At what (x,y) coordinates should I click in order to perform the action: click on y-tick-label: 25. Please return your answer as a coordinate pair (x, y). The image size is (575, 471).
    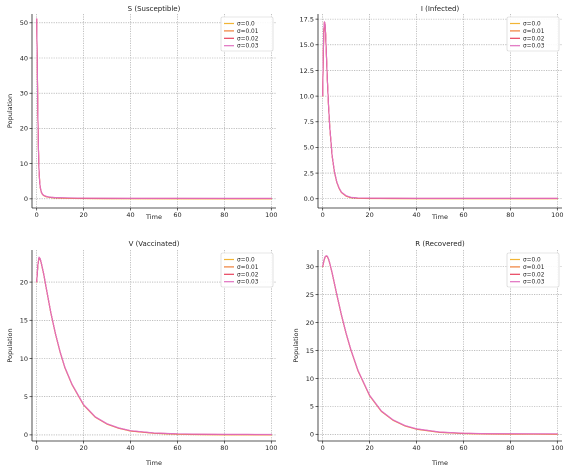
    Looking at the image, I should click on (310, 295).